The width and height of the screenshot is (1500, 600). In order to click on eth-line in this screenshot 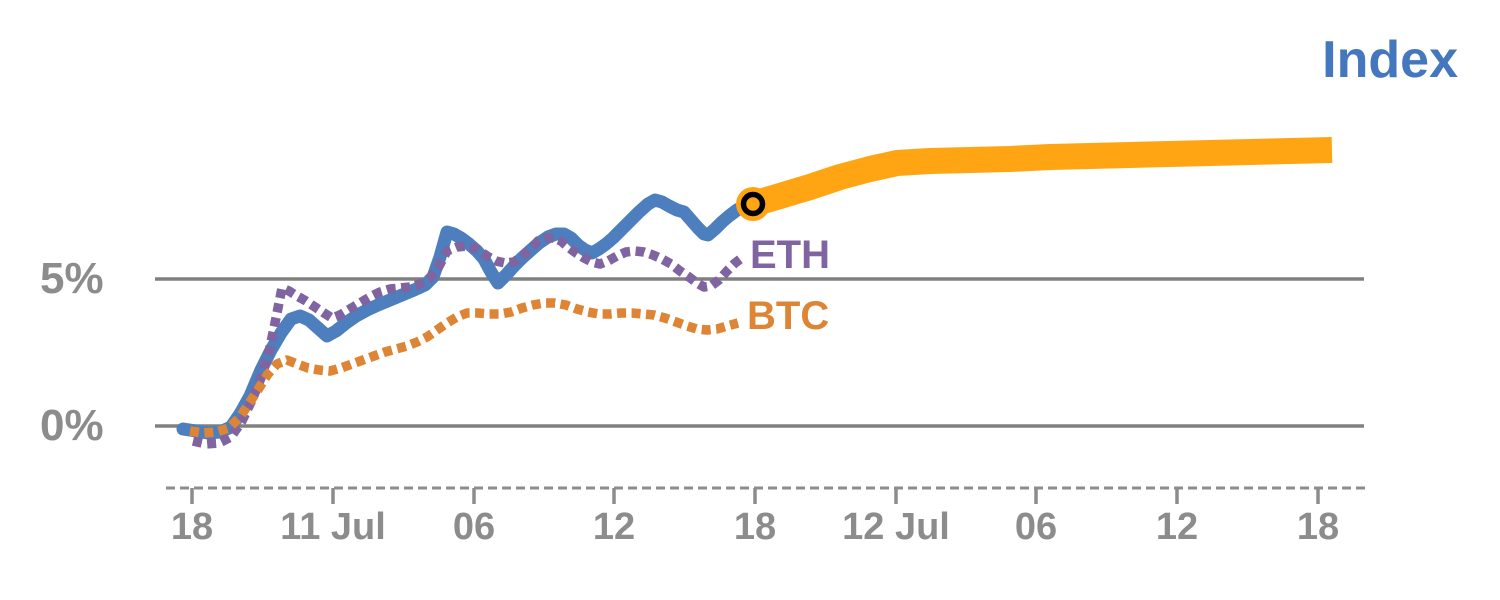, I will do `click(468, 341)`.